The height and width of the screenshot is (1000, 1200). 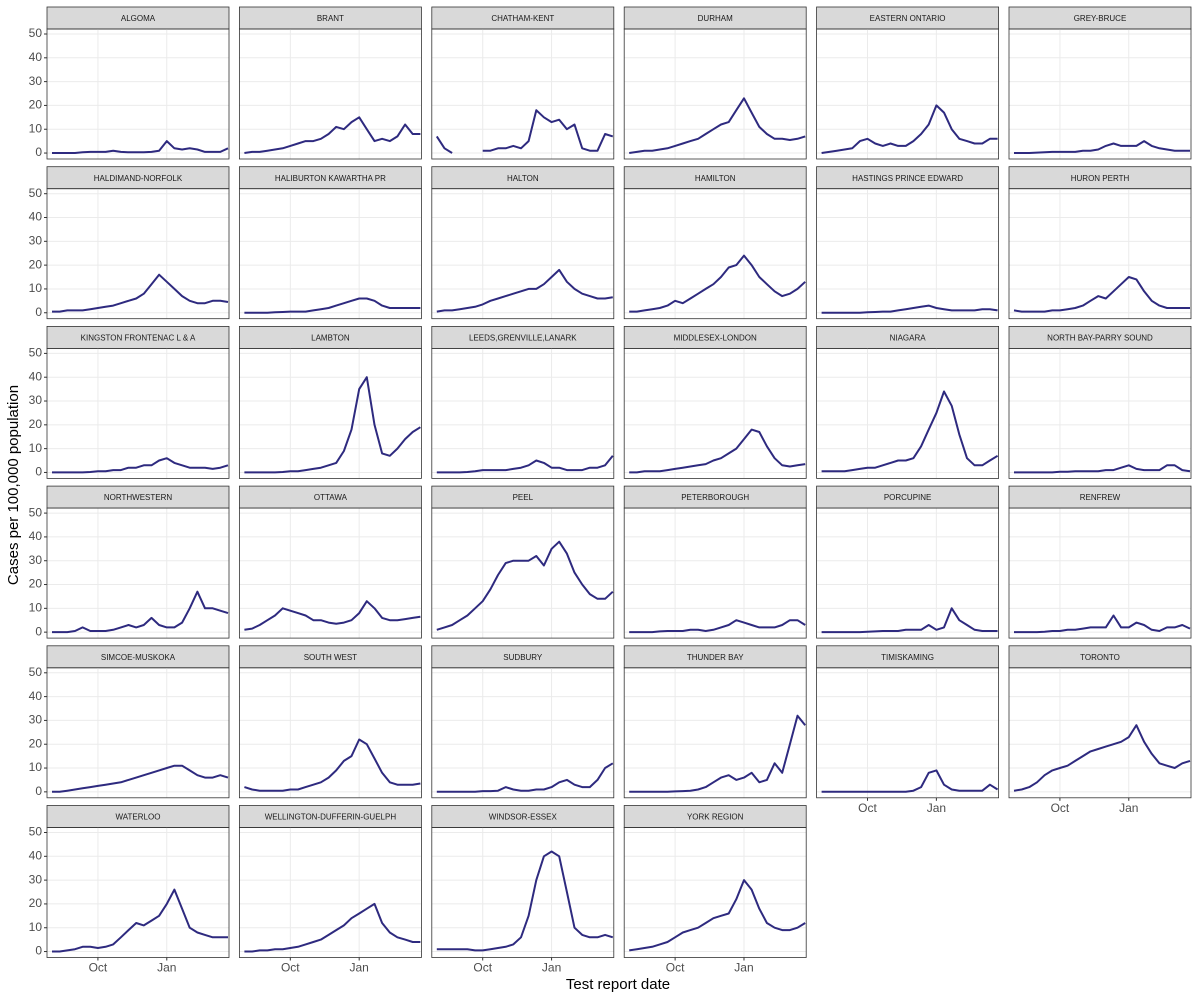 I want to click on strip-label: KINGSTON FRONTENAC L & A, so click(x=138, y=338).